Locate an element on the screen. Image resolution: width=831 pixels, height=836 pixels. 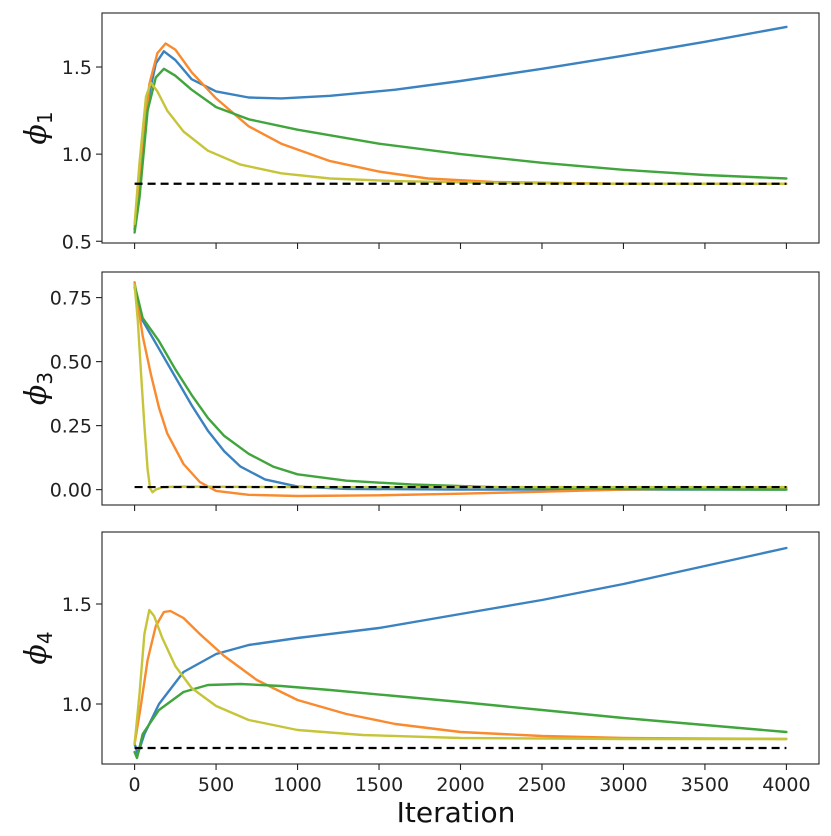
y-axis-subscript: 4 is located at coordinates (45, 637).